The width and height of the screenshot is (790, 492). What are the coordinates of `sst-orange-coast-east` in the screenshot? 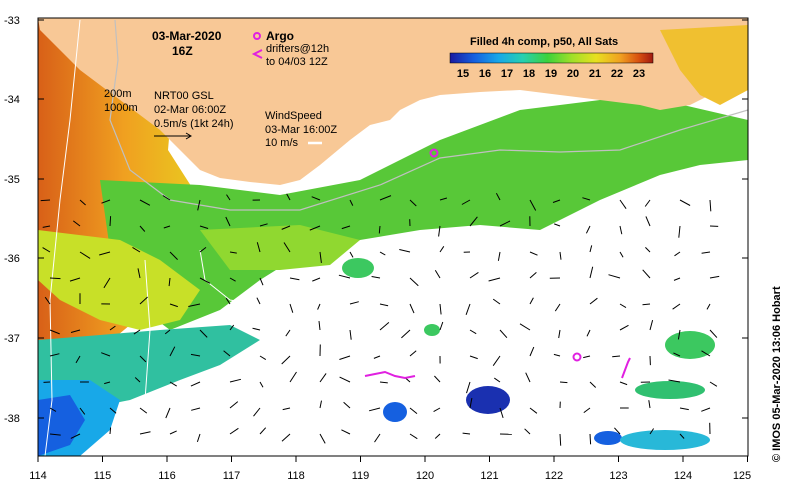 It's located at (704, 65).